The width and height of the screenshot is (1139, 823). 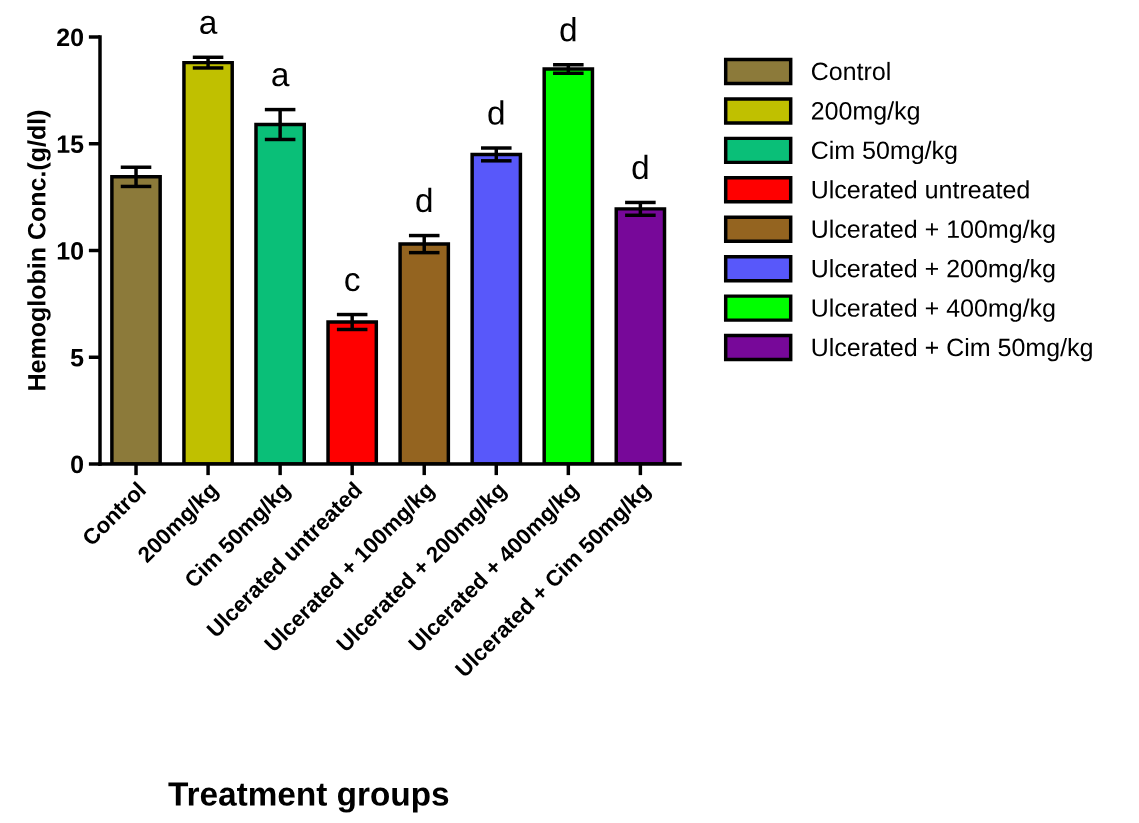 What do you see at coordinates (933, 310) in the screenshot?
I see `legend-label: Ulcerated + 400mg/kg` at bounding box center [933, 310].